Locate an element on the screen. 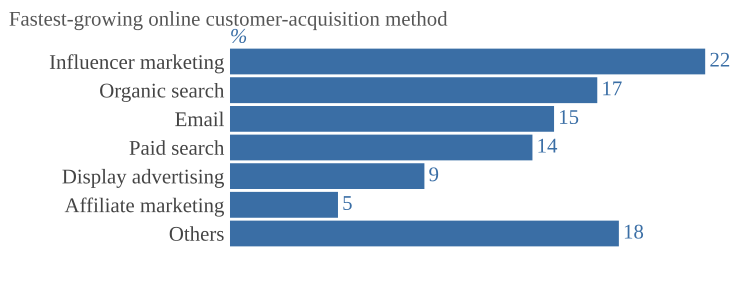 Image resolution: width=737 pixels, height=295 pixels. y-tick-label: Others is located at coordinates (197, 233).